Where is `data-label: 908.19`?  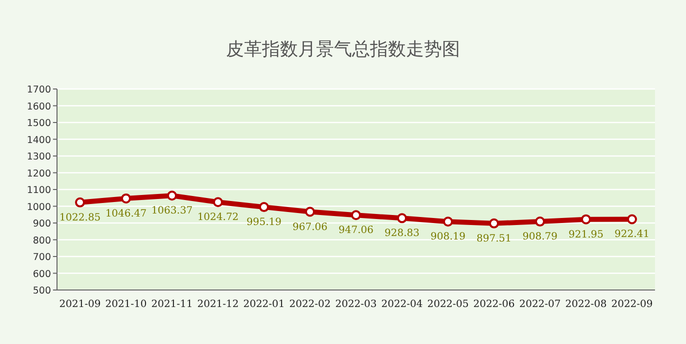
data-label: 908.19 is located at coordinates (448, 237).